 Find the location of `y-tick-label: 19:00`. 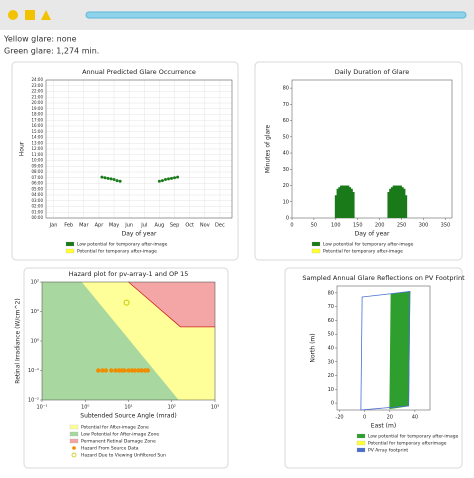

y-tick-label: 19:00 is located at coordinates (37, 108).